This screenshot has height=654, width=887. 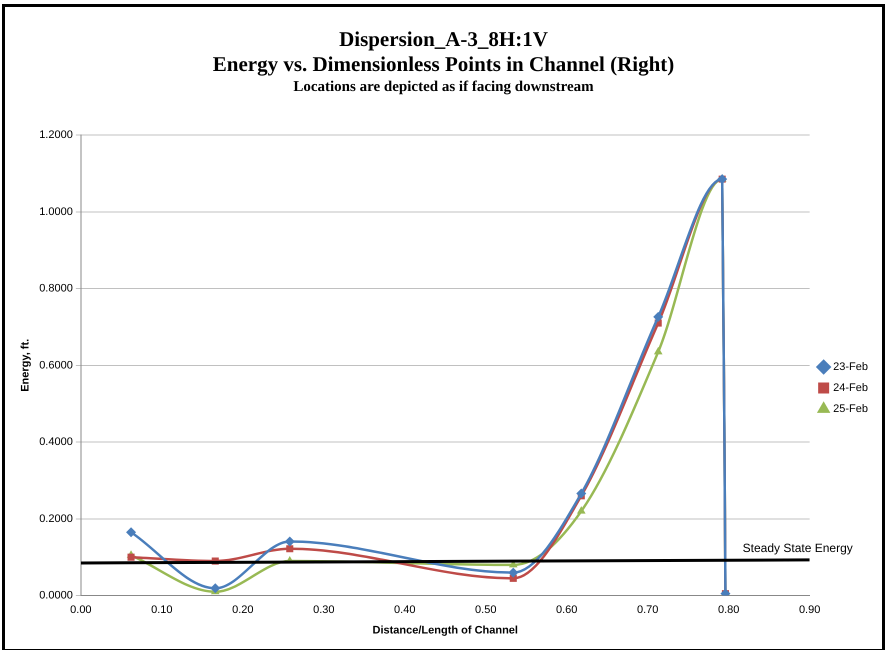 I want to click on x-axis-title: Distance/Length of Channel, so click(x=445, y=630).